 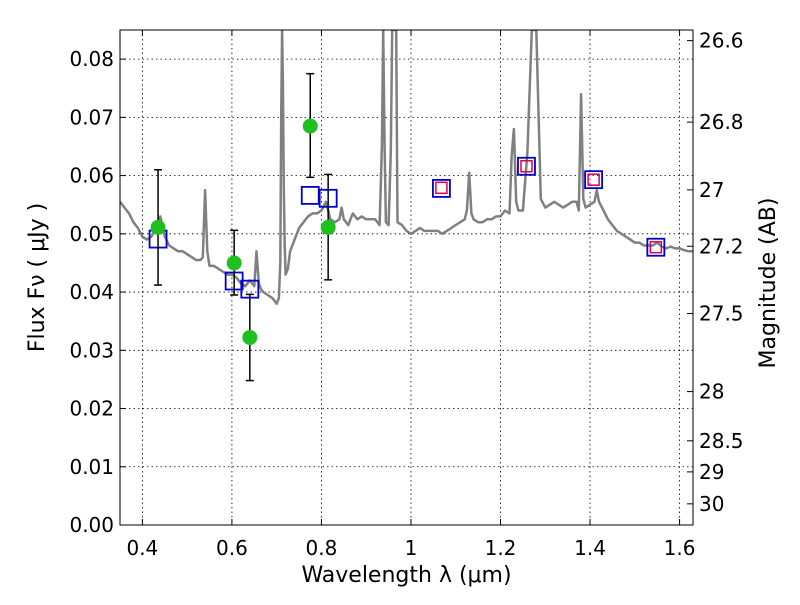 What do you see at coordinates (411, 548) in the screenshot?
I see `x-tick-label: 1` at bounding box center [411, 548].